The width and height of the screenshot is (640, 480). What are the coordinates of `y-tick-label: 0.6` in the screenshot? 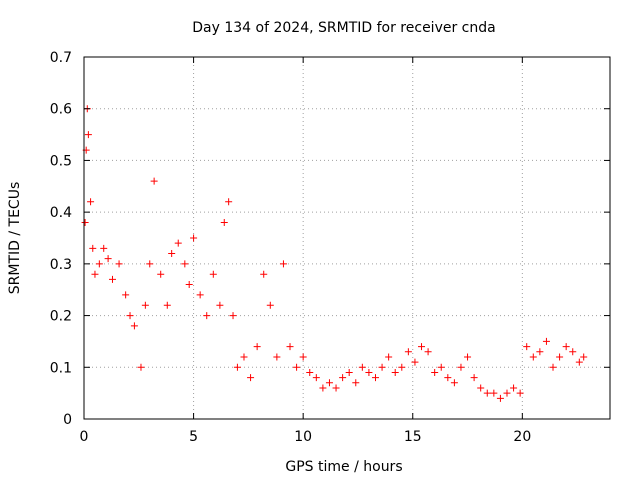 It's located at (61, 110).